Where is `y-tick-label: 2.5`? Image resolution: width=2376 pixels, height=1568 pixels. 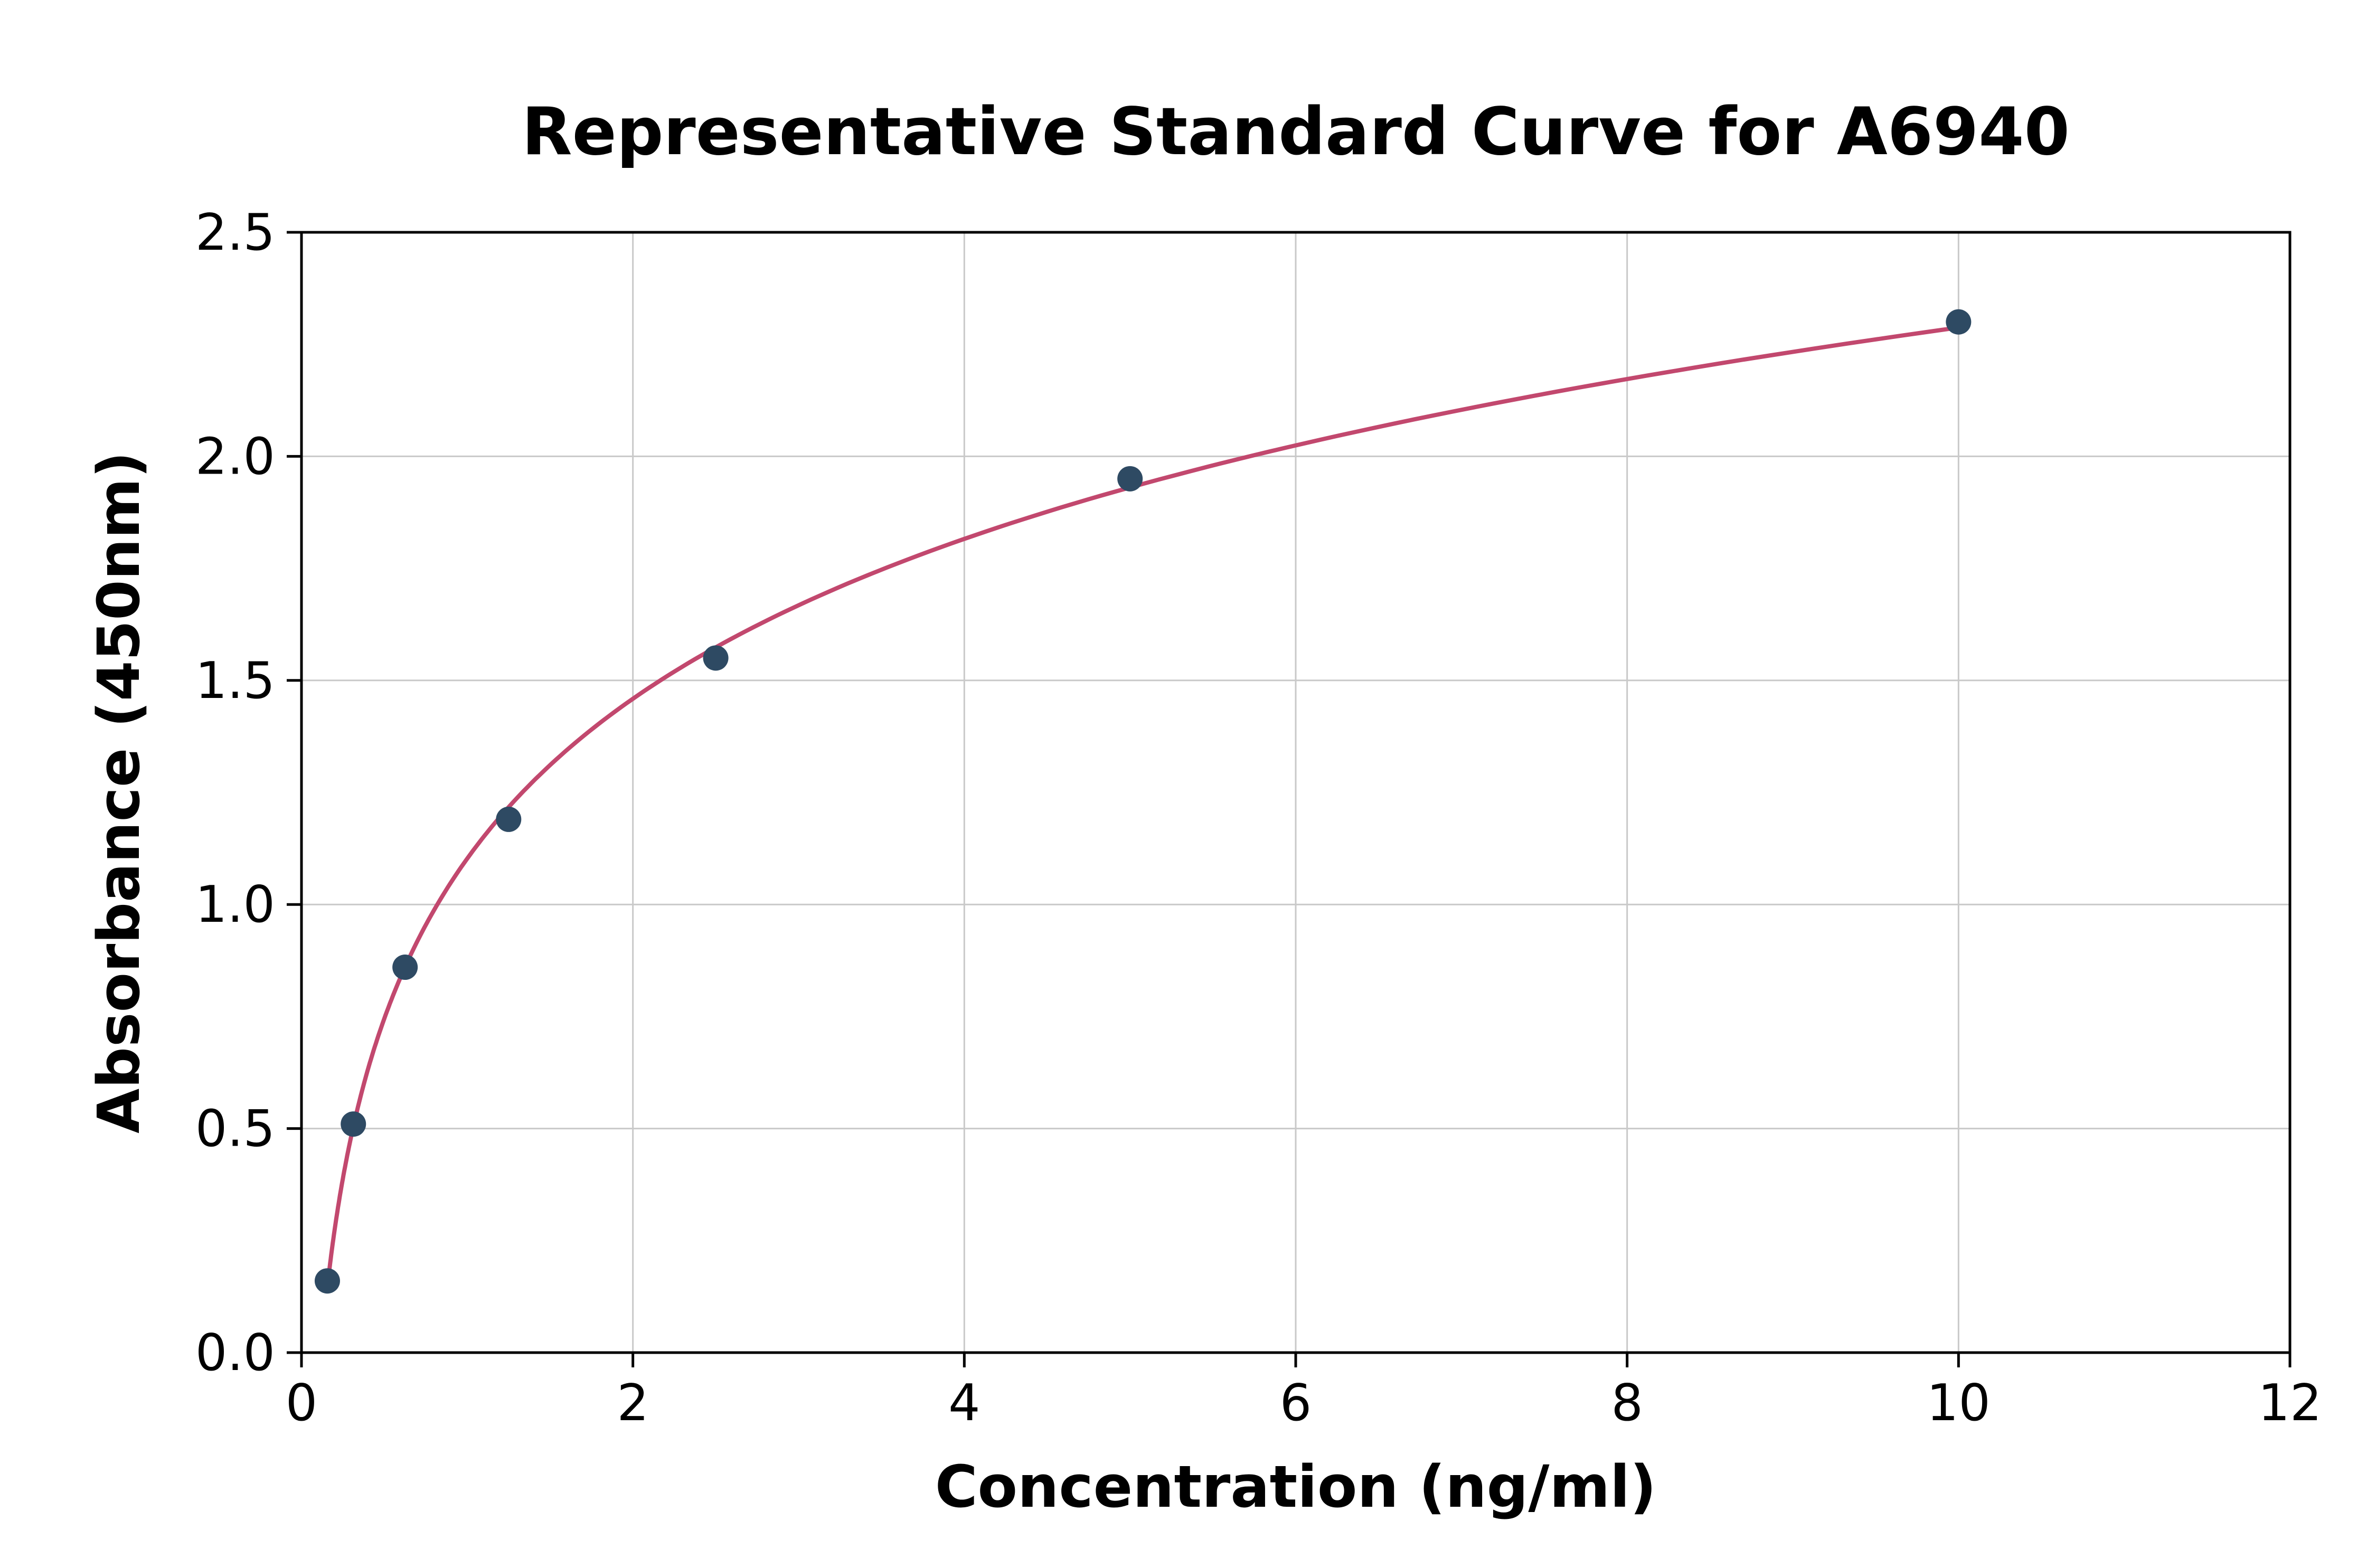 y-tick-label: 2.5 is located at coordinates (235, 233).